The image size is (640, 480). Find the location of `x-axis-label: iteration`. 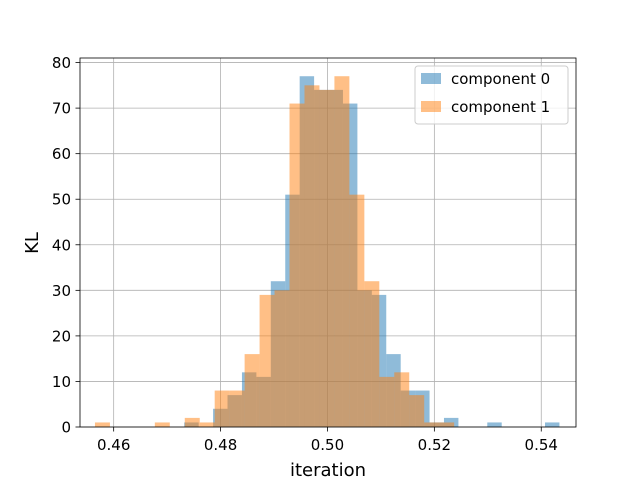

x-axis-label: iteration is located at coordinates (328, 470).